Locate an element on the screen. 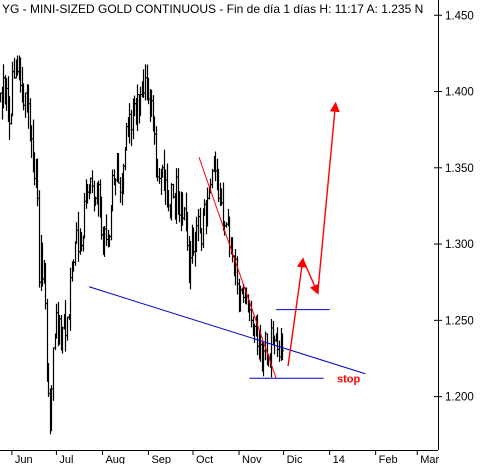 The image size is (485, 464). x-tick-label: Aug is located at coordinates (115, 459).